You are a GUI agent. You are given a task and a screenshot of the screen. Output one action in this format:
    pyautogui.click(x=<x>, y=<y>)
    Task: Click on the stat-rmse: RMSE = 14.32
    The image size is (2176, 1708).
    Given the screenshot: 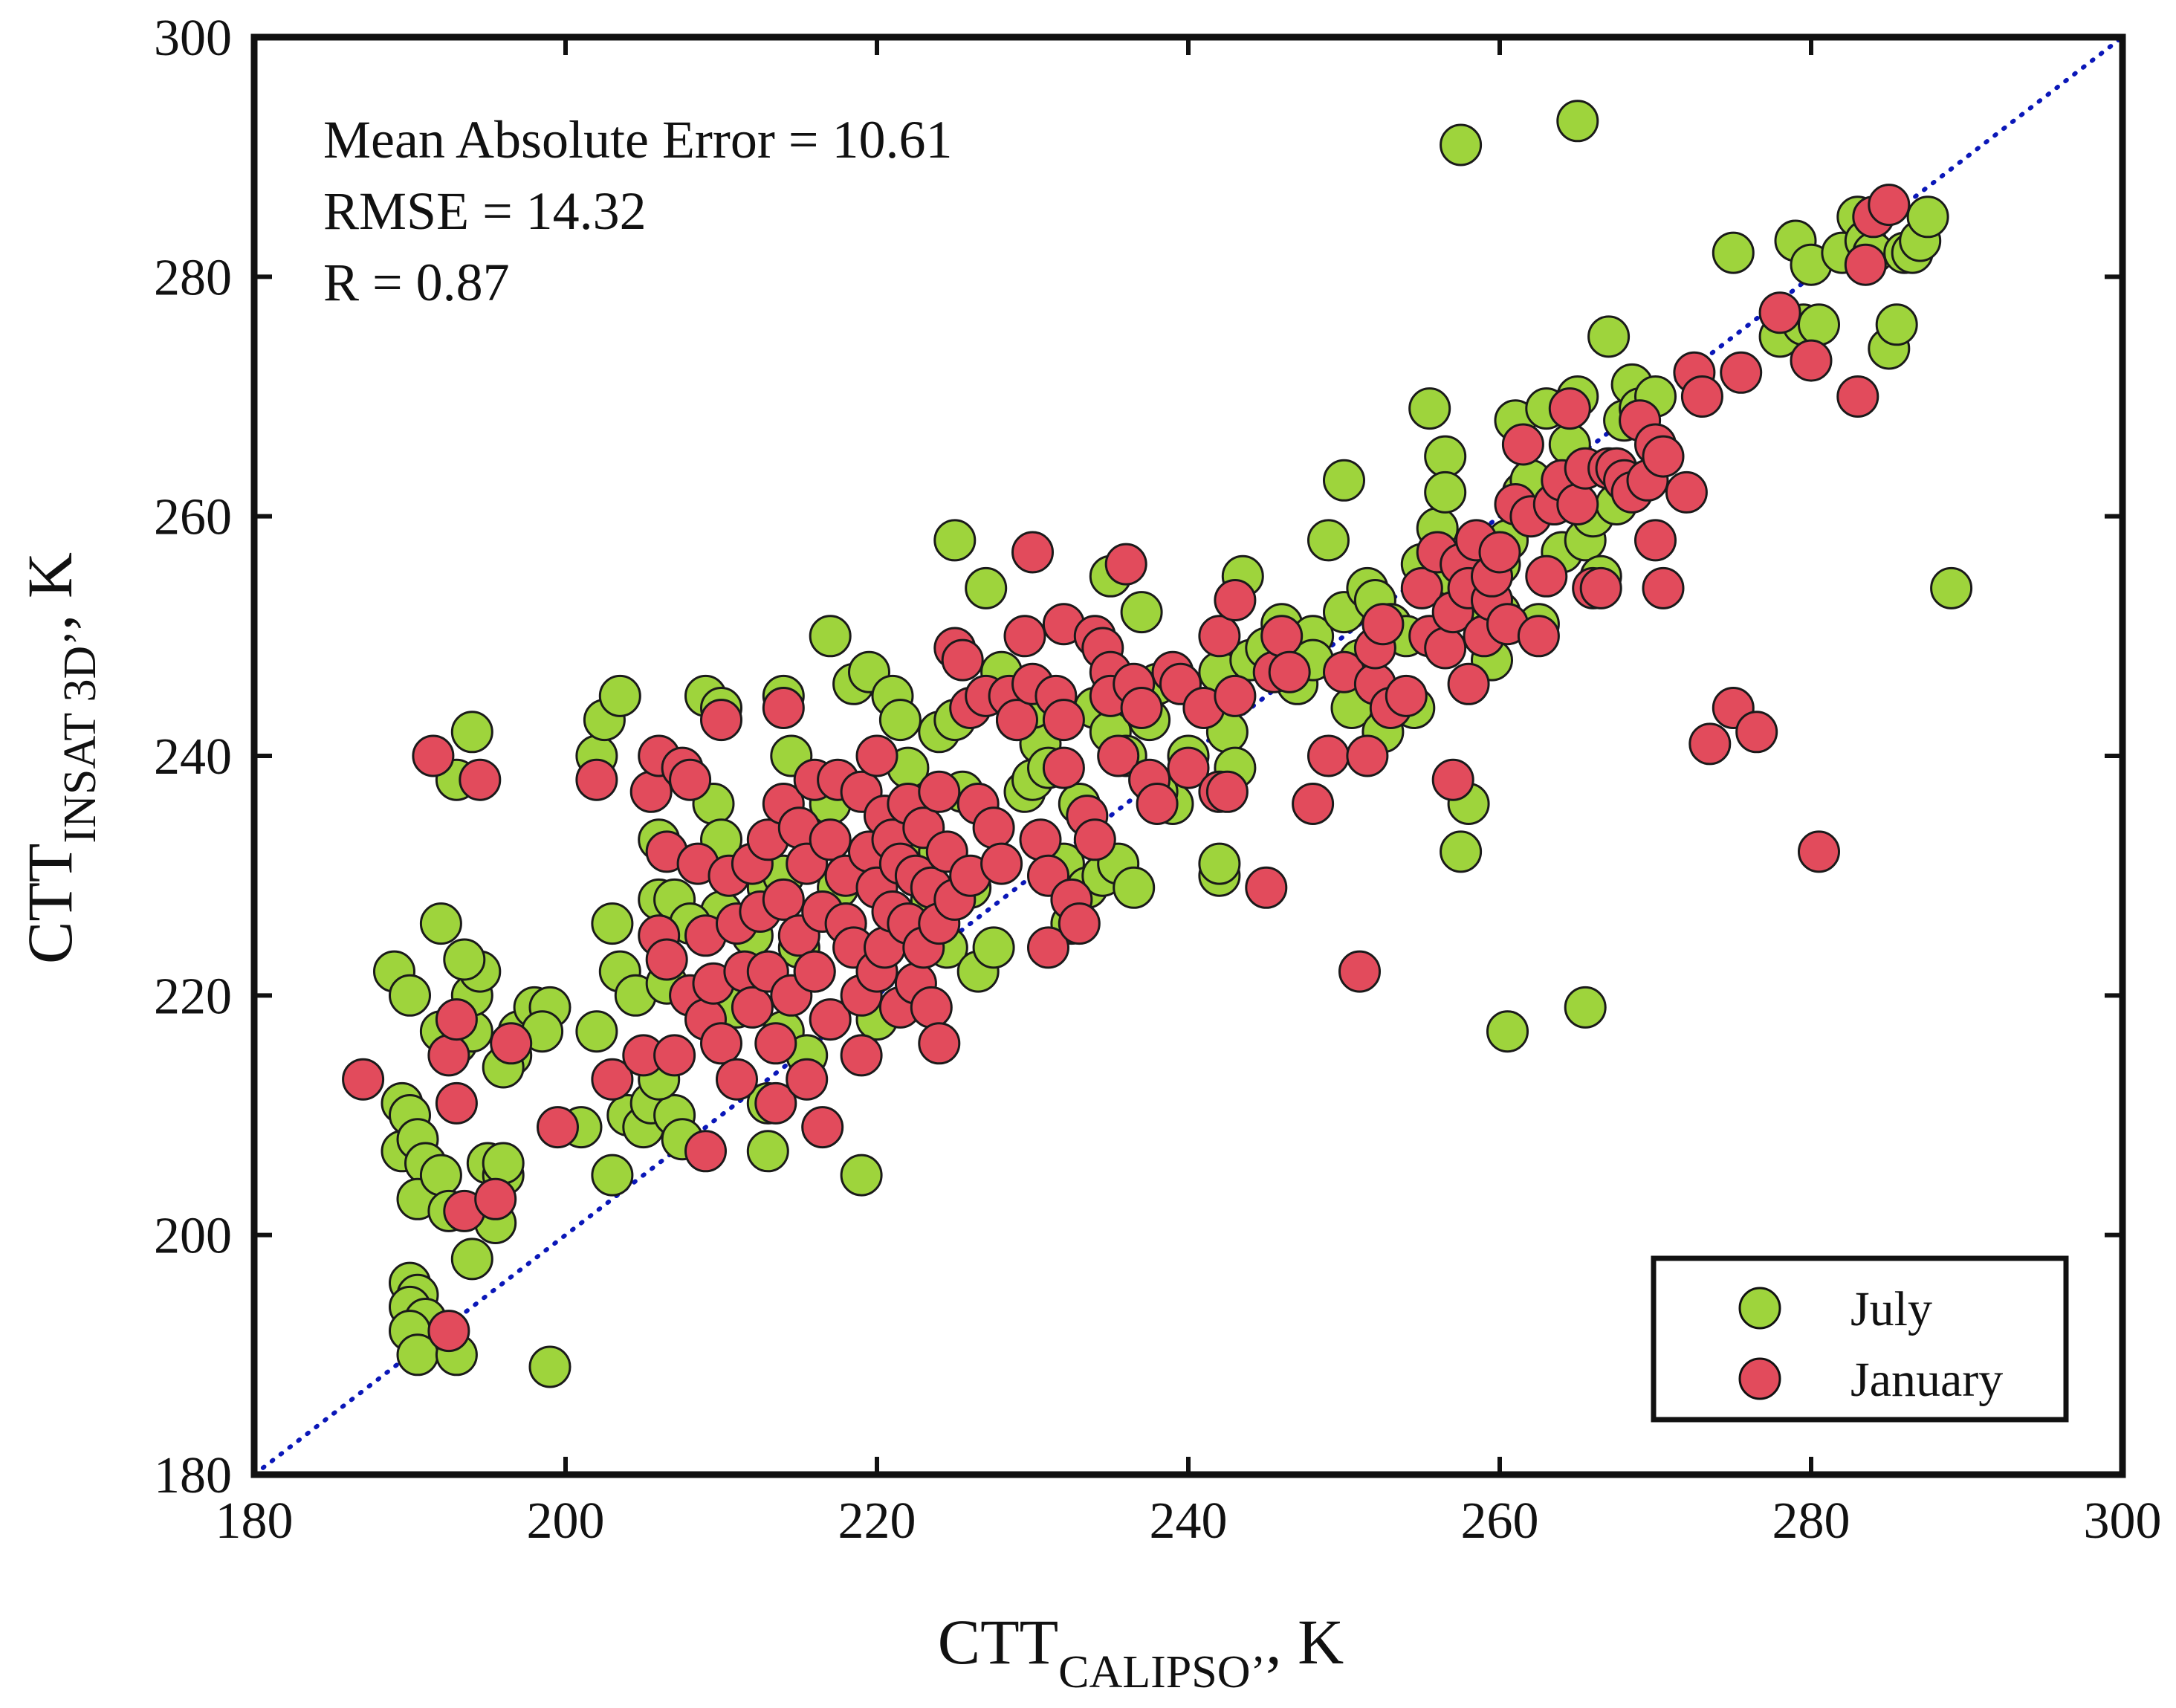 What is the action you would take?
    pyautogui.click(x=485, y=211)
    